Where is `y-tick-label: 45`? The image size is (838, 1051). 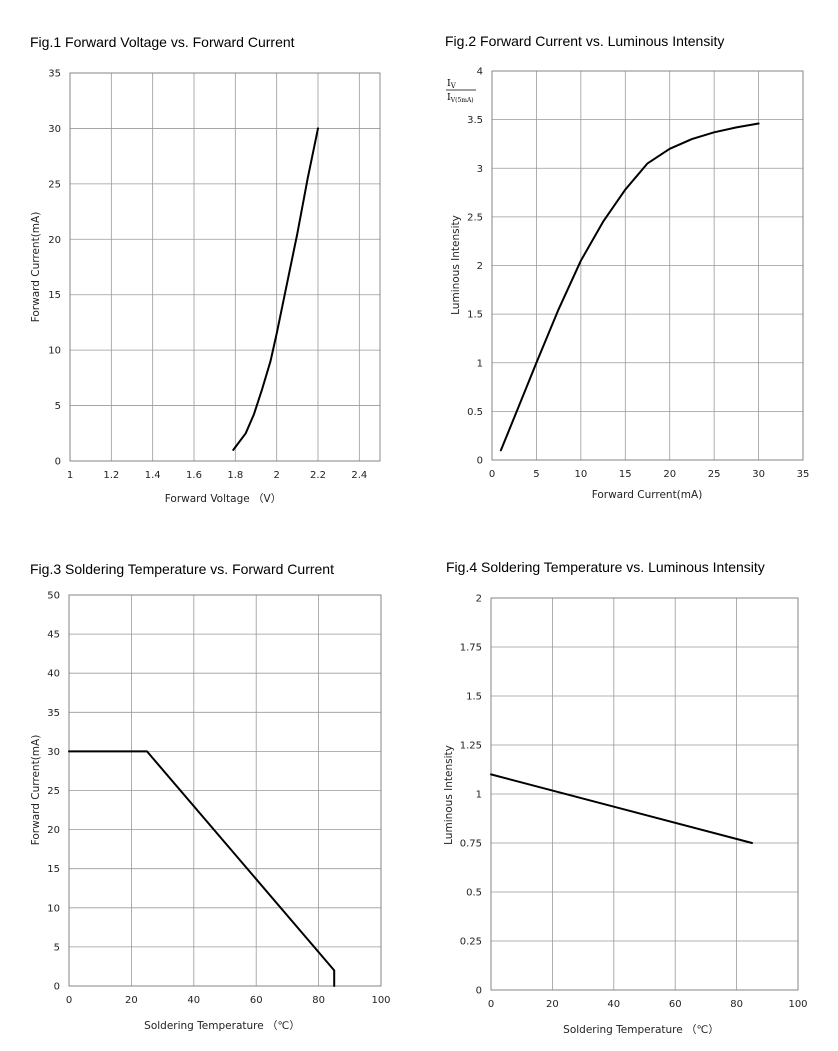 y-tick-label: 45 is located at coordinates (53, 635).